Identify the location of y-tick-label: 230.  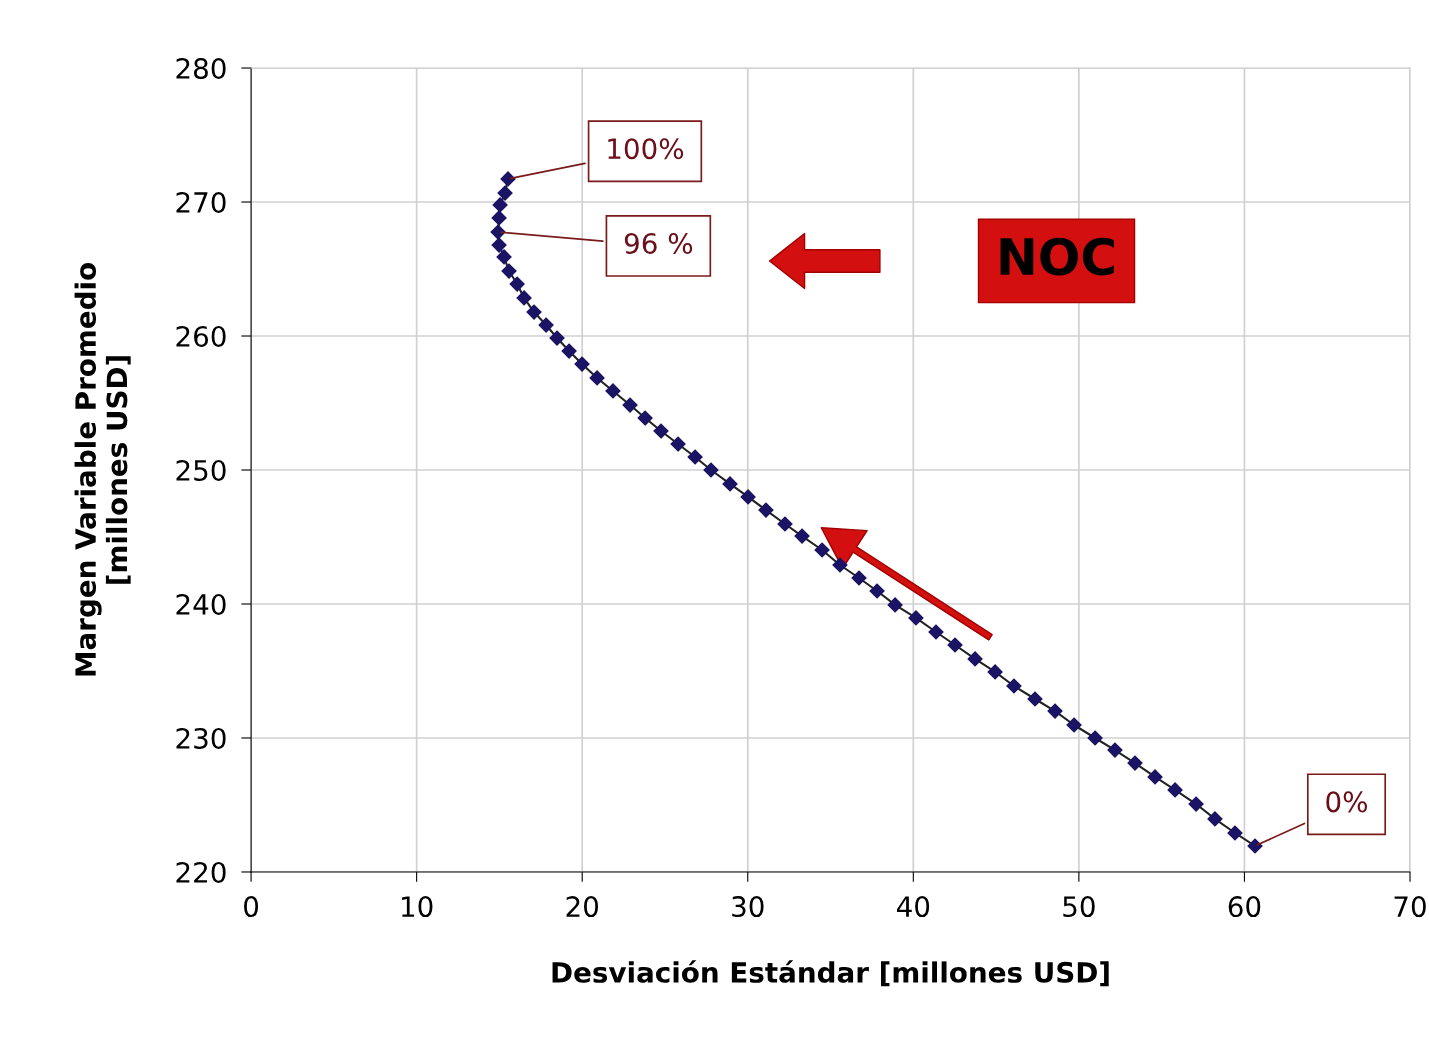
(201, 738).